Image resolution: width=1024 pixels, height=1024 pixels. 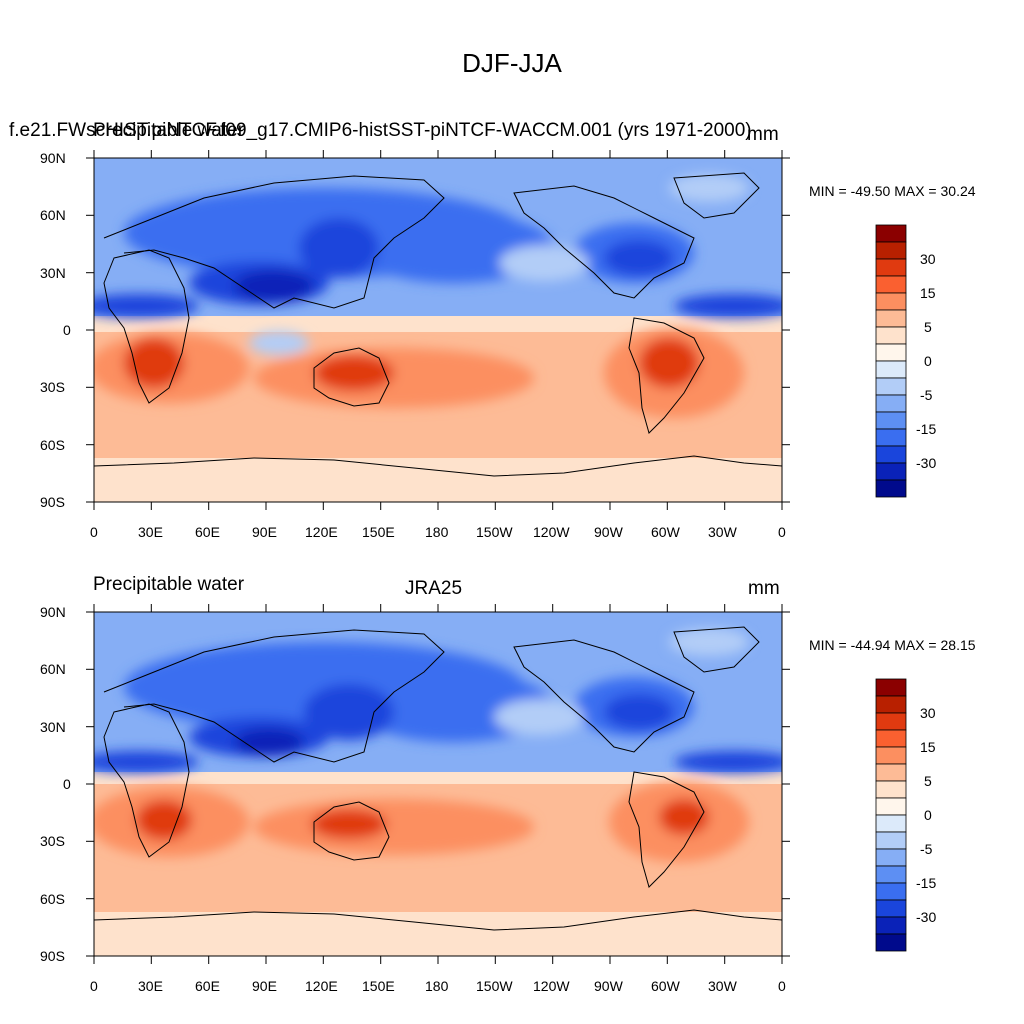 I want to click on panel2-colorbar, so click(x=891, y=815).